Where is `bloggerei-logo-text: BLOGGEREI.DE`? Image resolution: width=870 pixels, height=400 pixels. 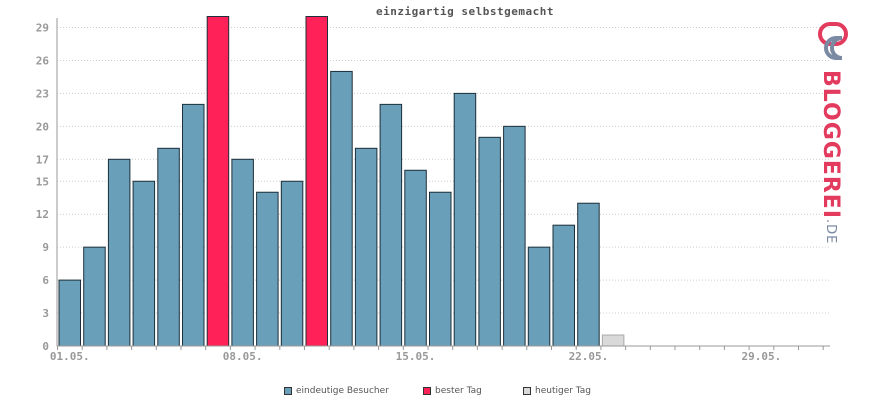
bloggerei-logo-text: BLOGGEREI.DE is located at coordinates (830, 157).